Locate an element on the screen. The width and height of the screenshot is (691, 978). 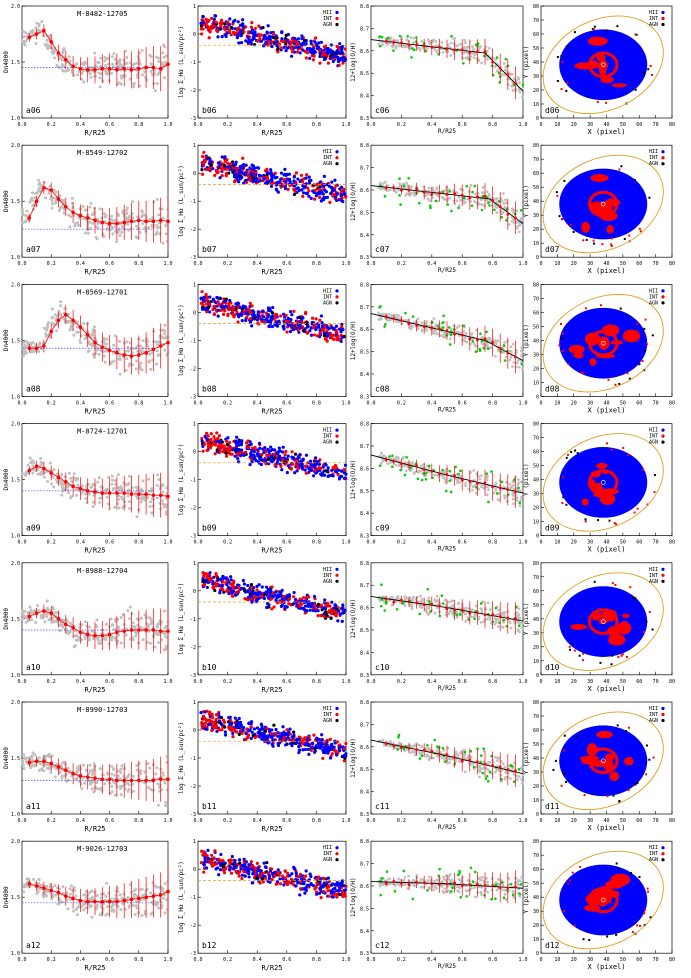
y-tick-label: 20 is located at coordinates (536, 230).